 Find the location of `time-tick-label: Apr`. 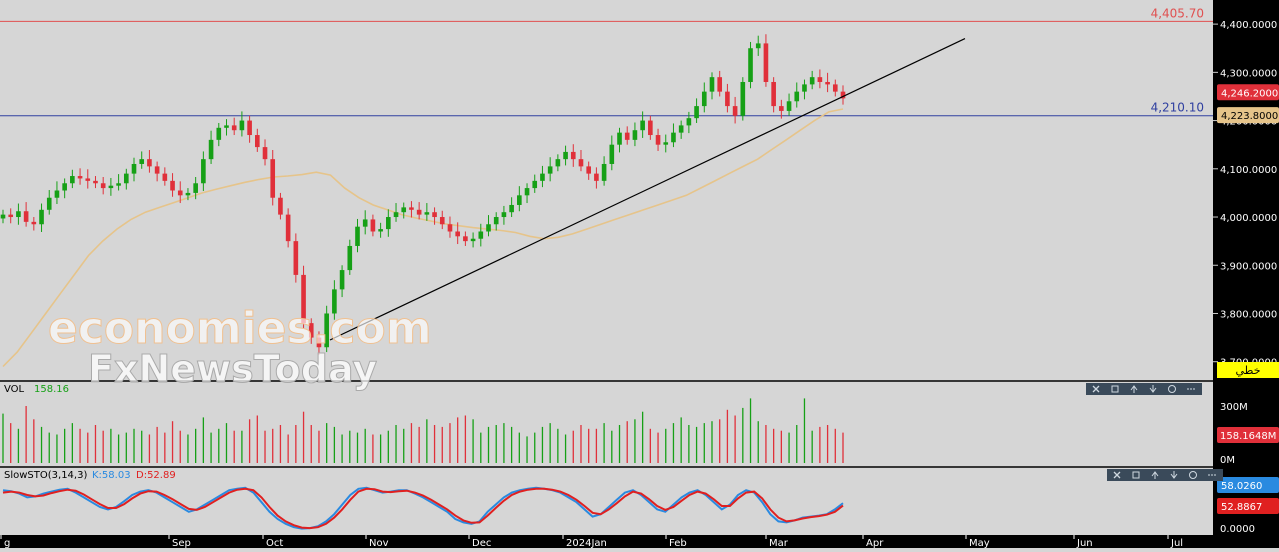

time-tick-label: Apr is located at coordinates (875, 543).